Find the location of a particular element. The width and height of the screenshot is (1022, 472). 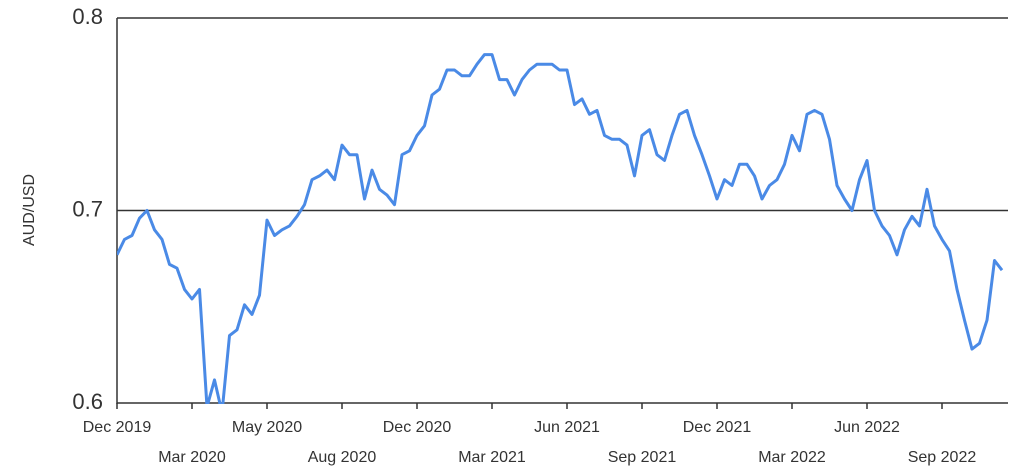

y-tick-label: 0.6 is located at coordinates (87, 401).